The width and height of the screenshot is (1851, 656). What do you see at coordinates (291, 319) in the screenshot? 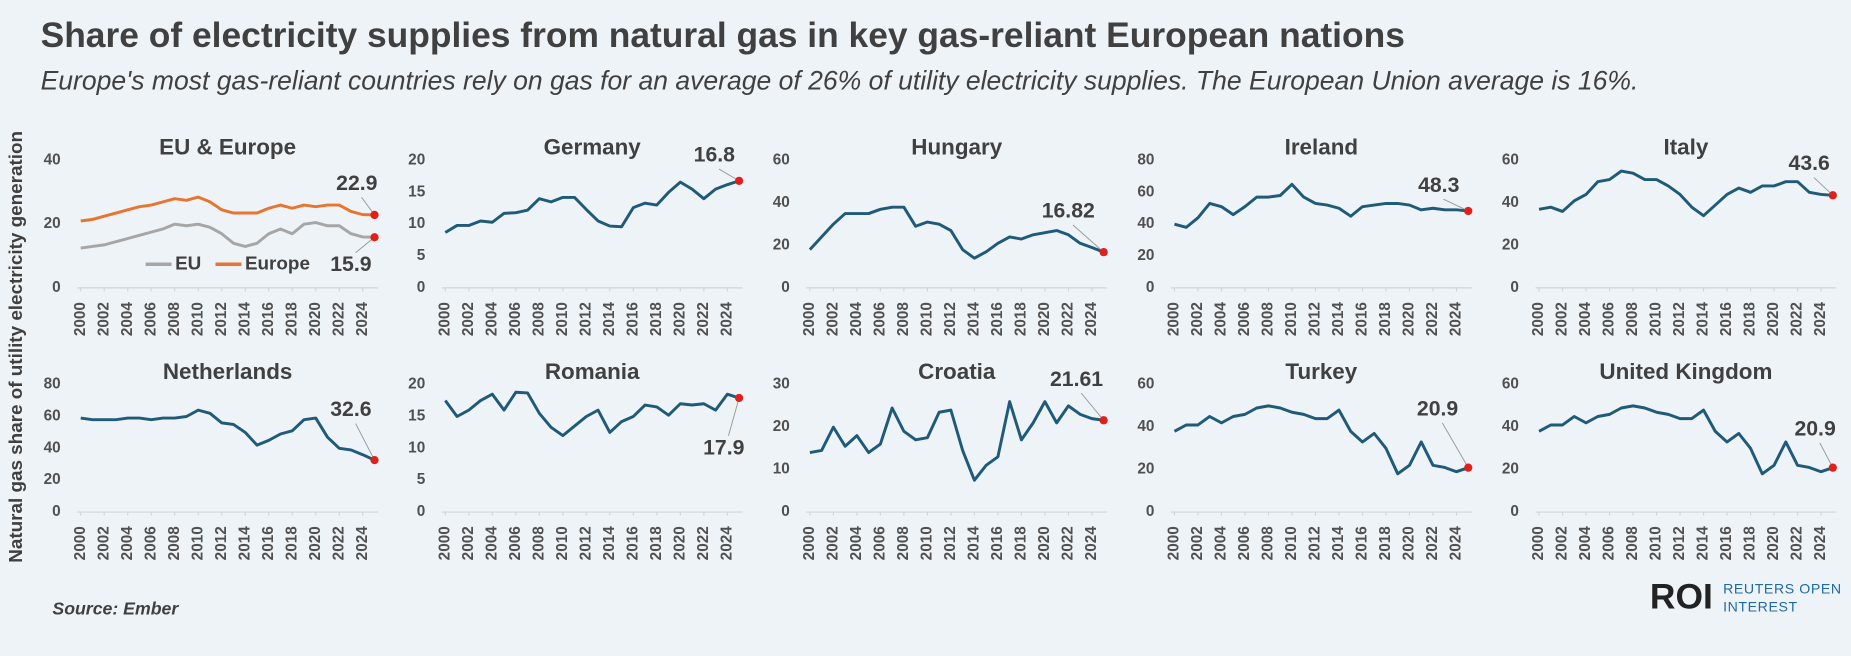
I see `x-tick-label: 2018` at bounding box center [291, 319].